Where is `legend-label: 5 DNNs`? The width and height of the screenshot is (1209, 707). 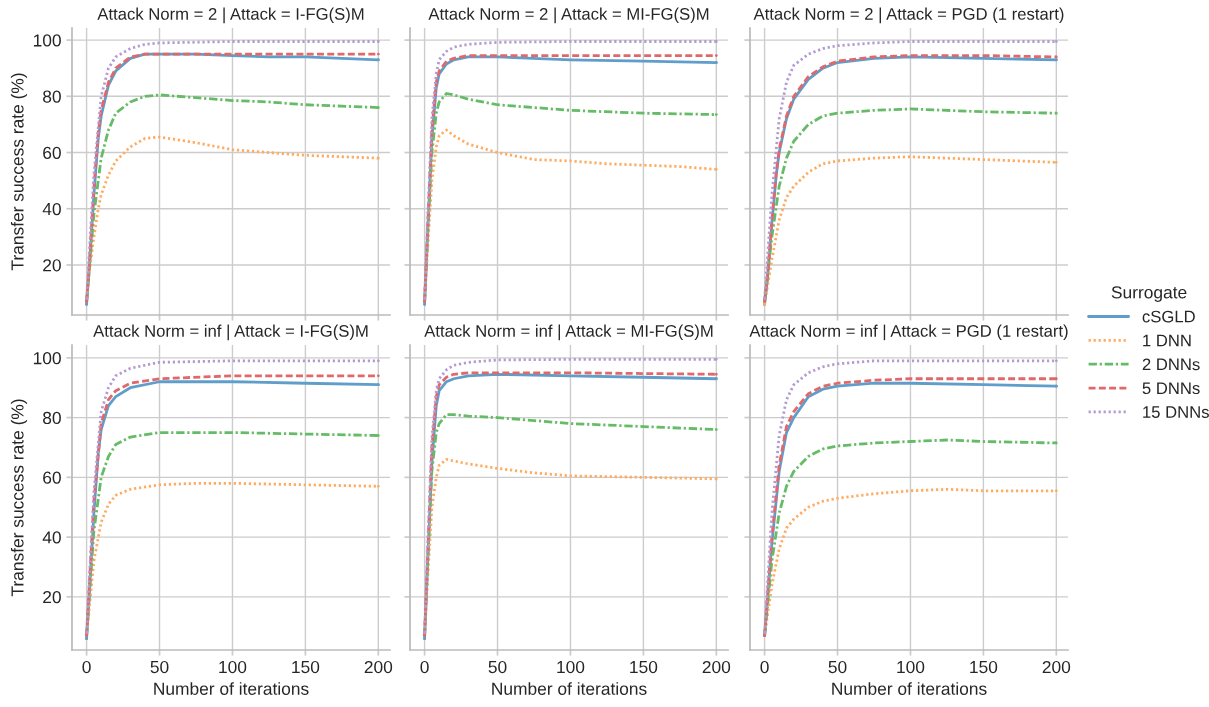
legend-label: 5 DNNs is located at coordinates (1171, 388).